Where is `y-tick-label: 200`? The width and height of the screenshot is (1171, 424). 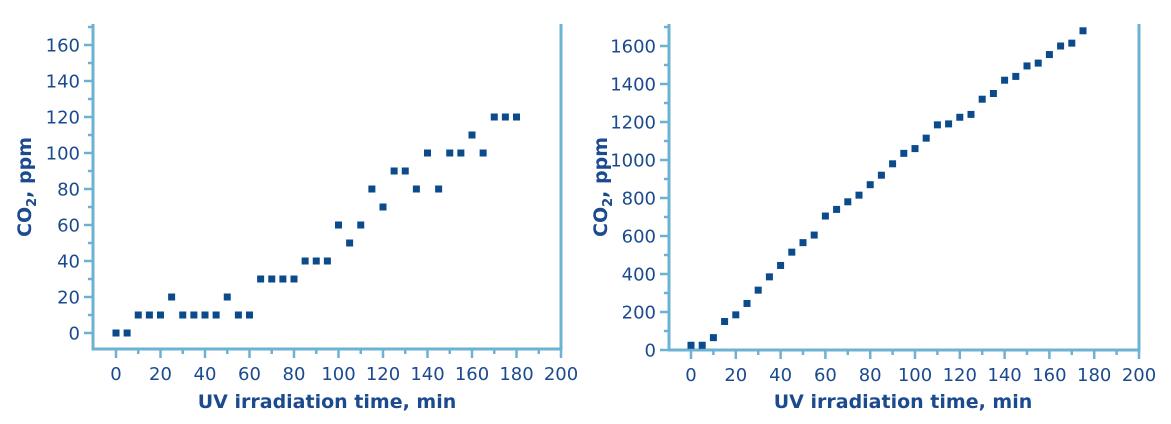 y-tick-label: 200 is located at coordinates (639, 313).